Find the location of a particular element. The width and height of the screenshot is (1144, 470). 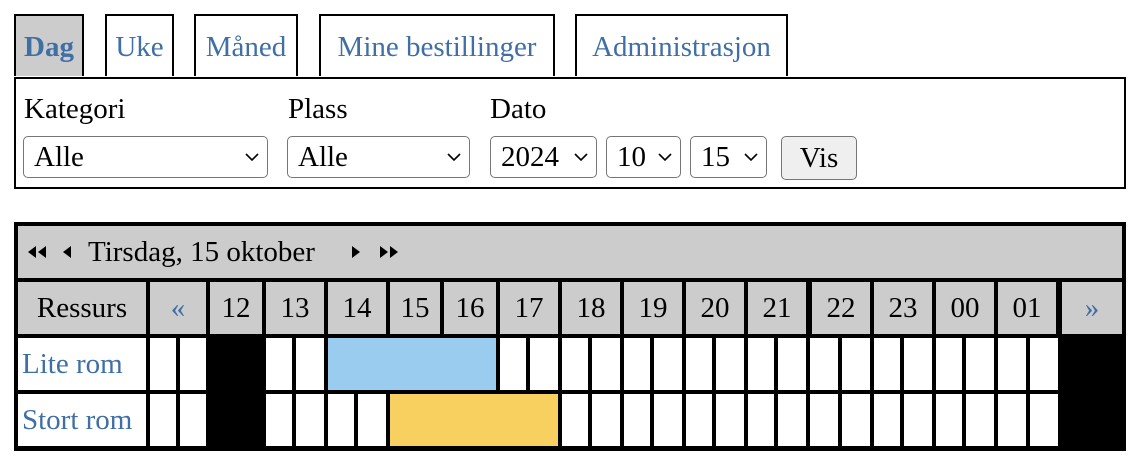

tab-dag: Dag is located at coordinates (49, 45).